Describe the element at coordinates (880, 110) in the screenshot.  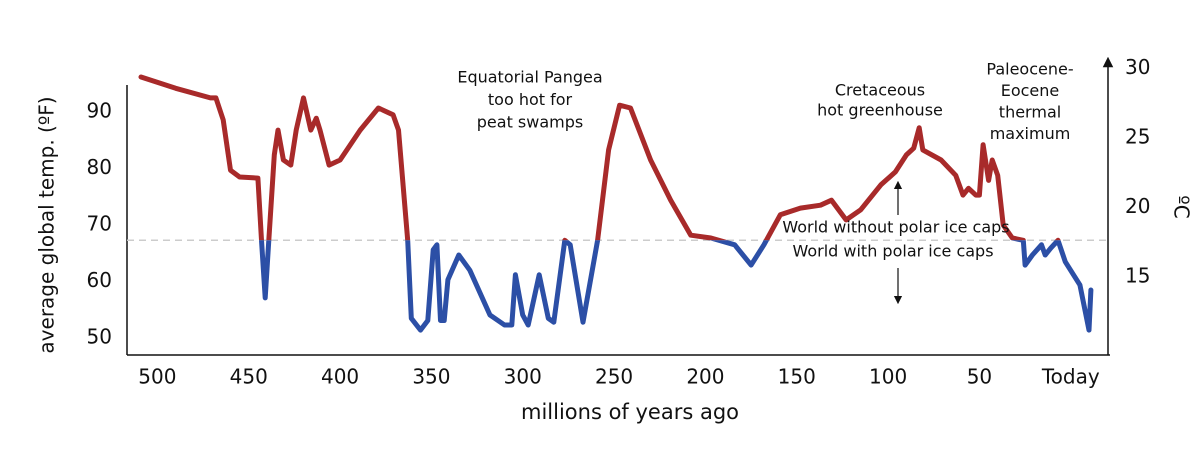
I see `annotation: hot greenhouse` at that location.